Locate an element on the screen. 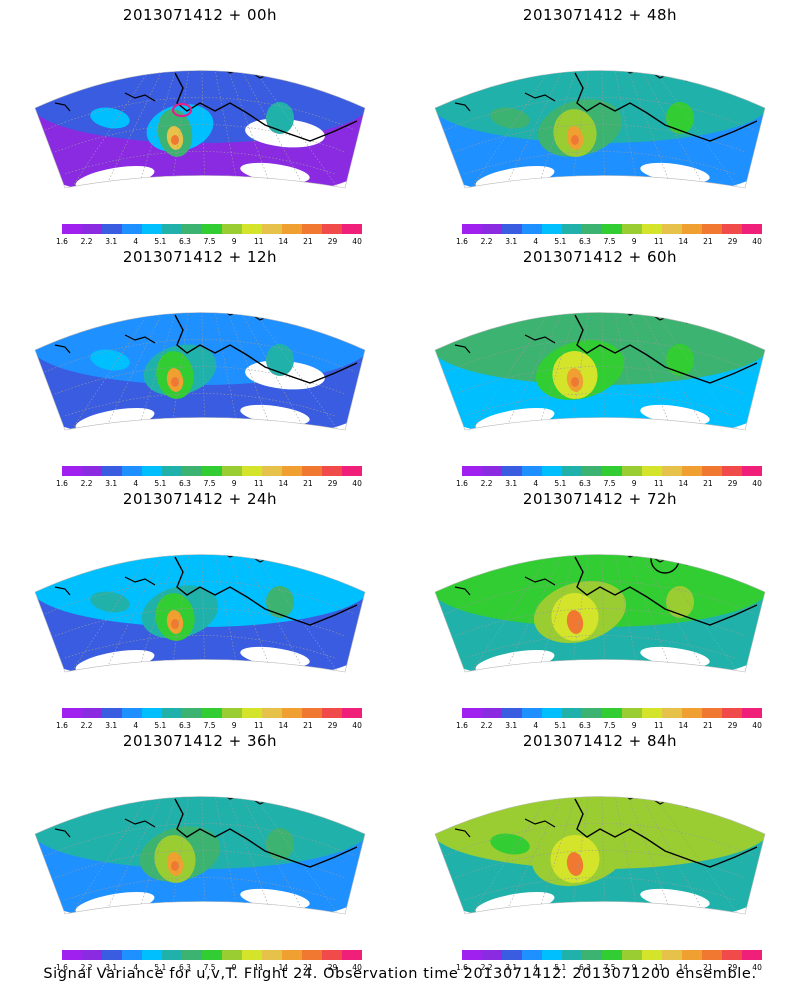 The width and height of the screenshot is (800, 1000). panel-title: 2013071412 + 24h is located at coordinates (200, 499).